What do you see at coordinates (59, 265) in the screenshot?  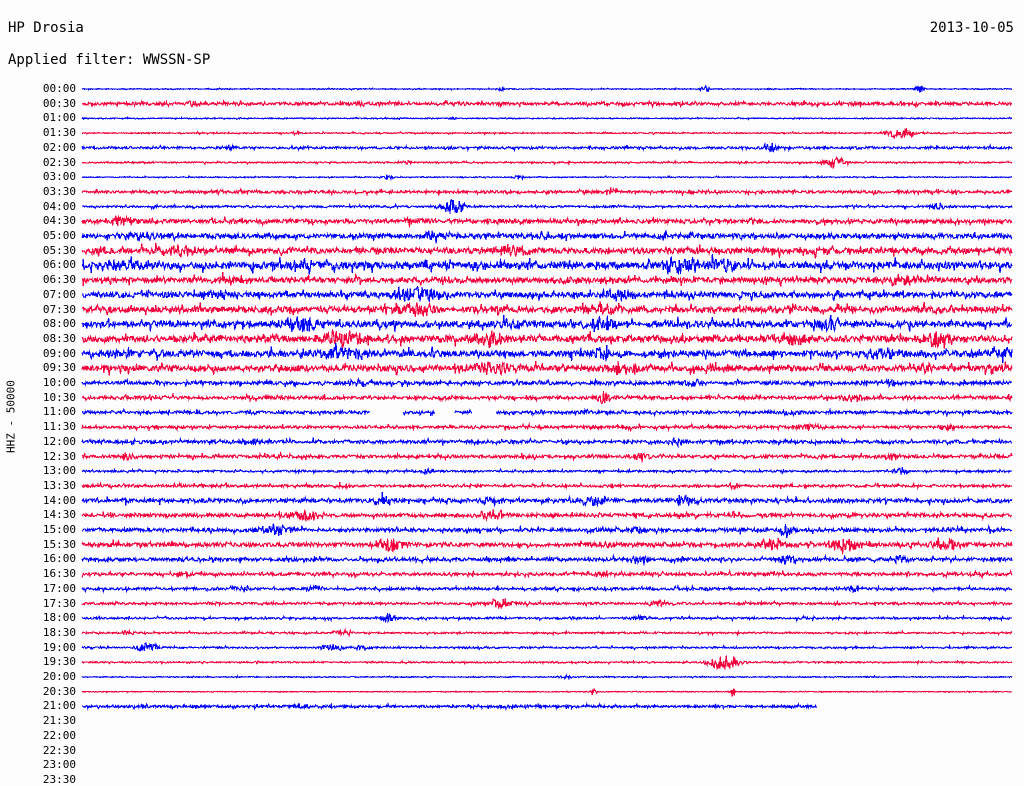 I see `time-tick-label: 06:00` at bounding box center [59, 265].